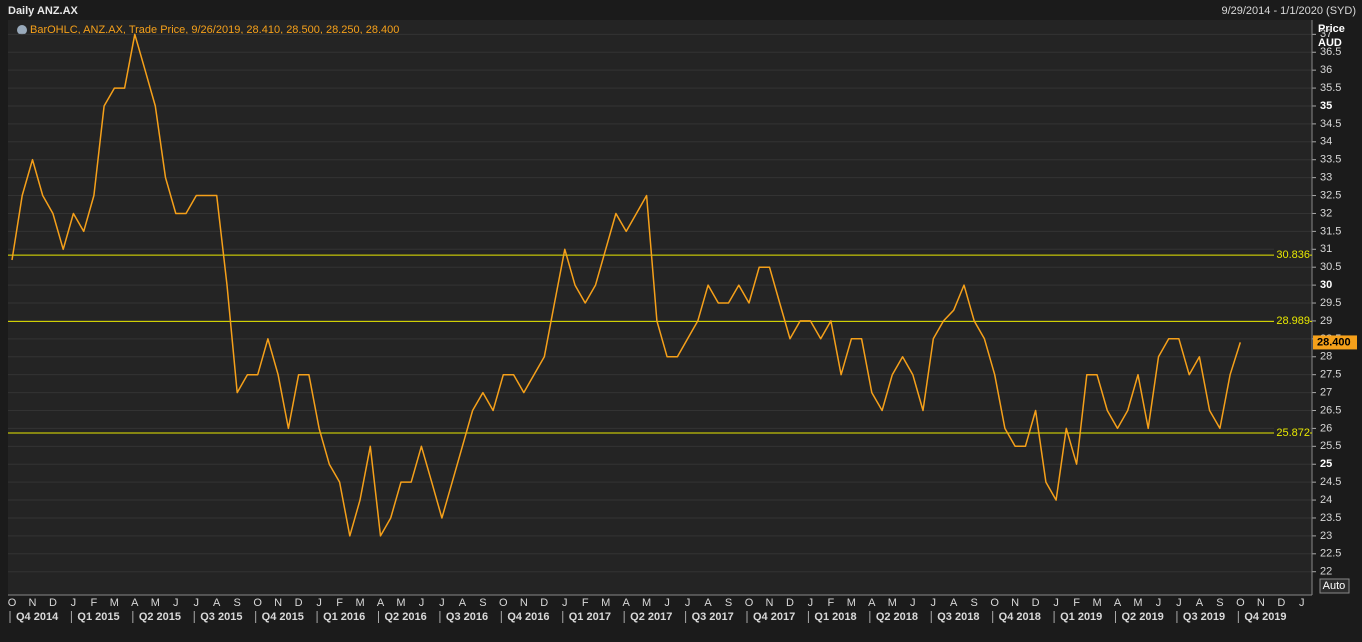  Describe the element at coordinates (1293, 321) in the screenshot. I see `level-label: 28.989` at that location.